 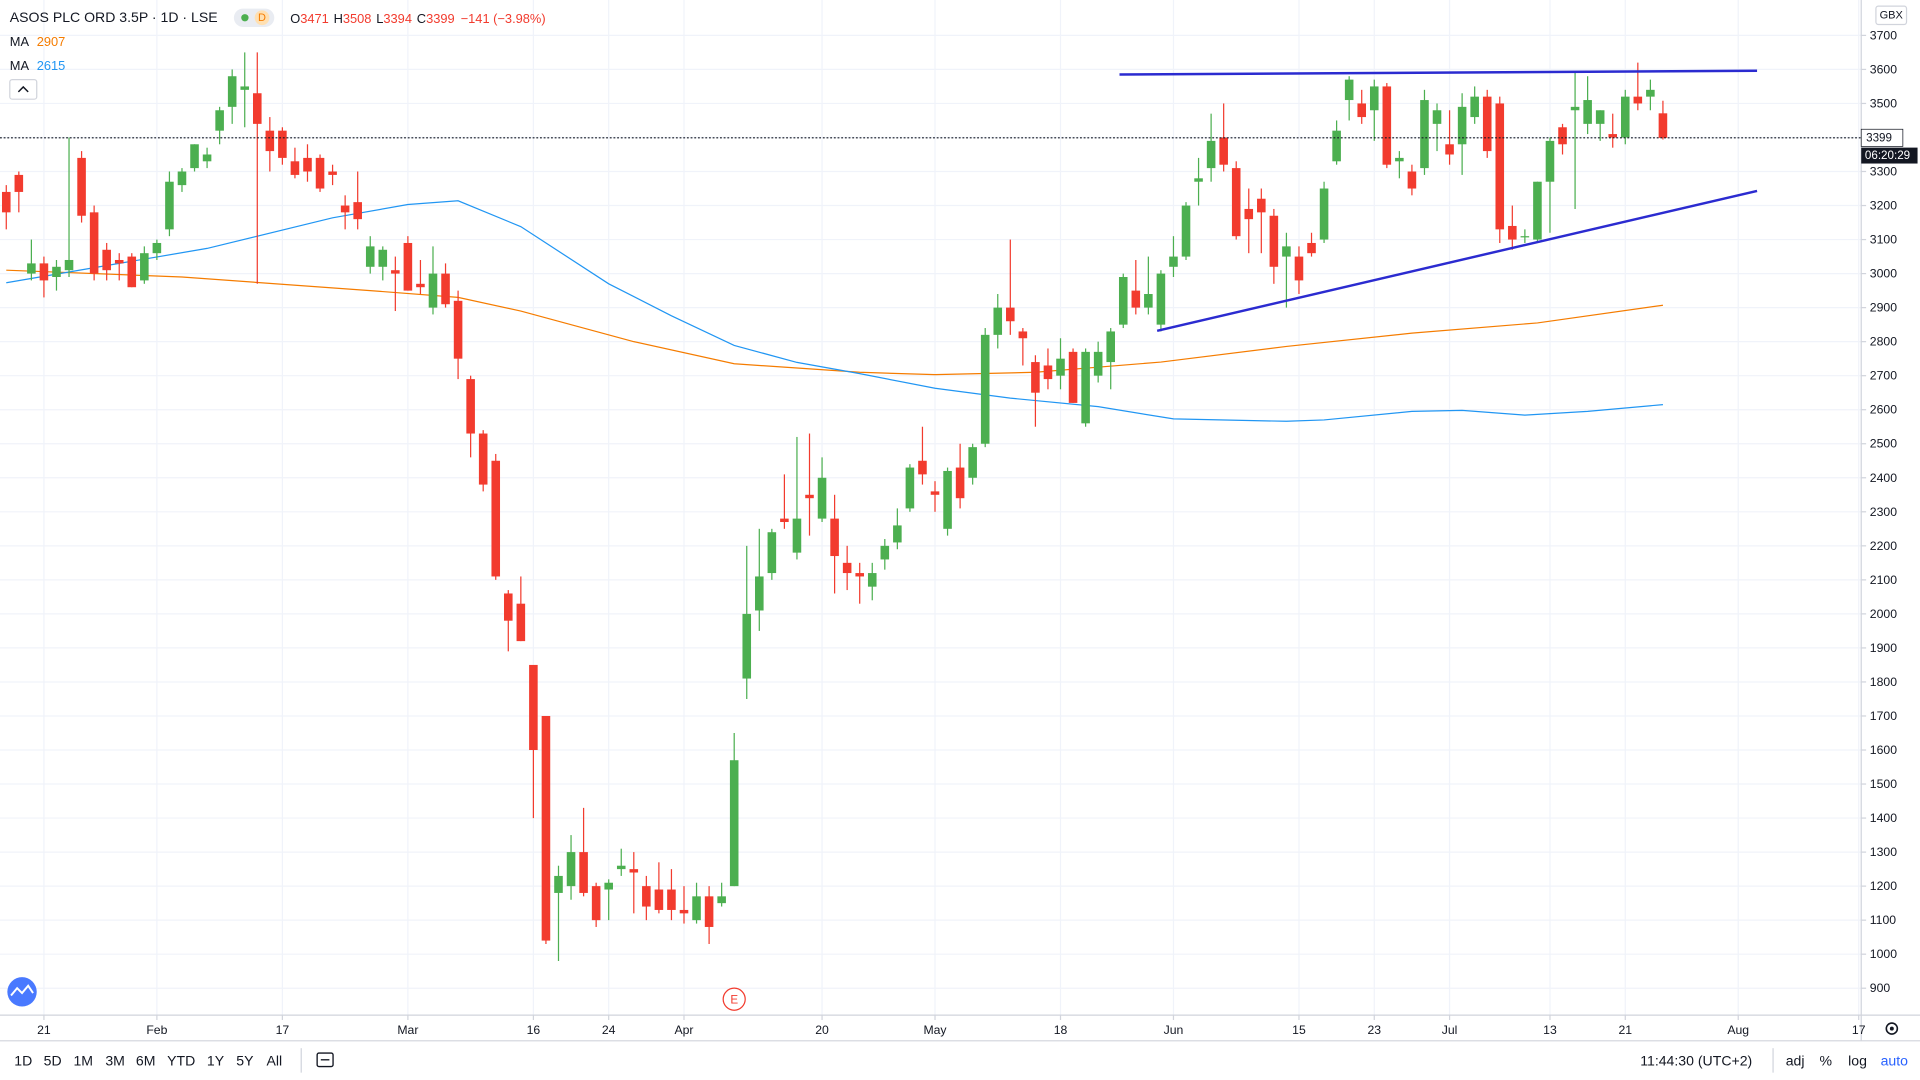 I want to click on market-status-dot, so click(x=245, y=18).